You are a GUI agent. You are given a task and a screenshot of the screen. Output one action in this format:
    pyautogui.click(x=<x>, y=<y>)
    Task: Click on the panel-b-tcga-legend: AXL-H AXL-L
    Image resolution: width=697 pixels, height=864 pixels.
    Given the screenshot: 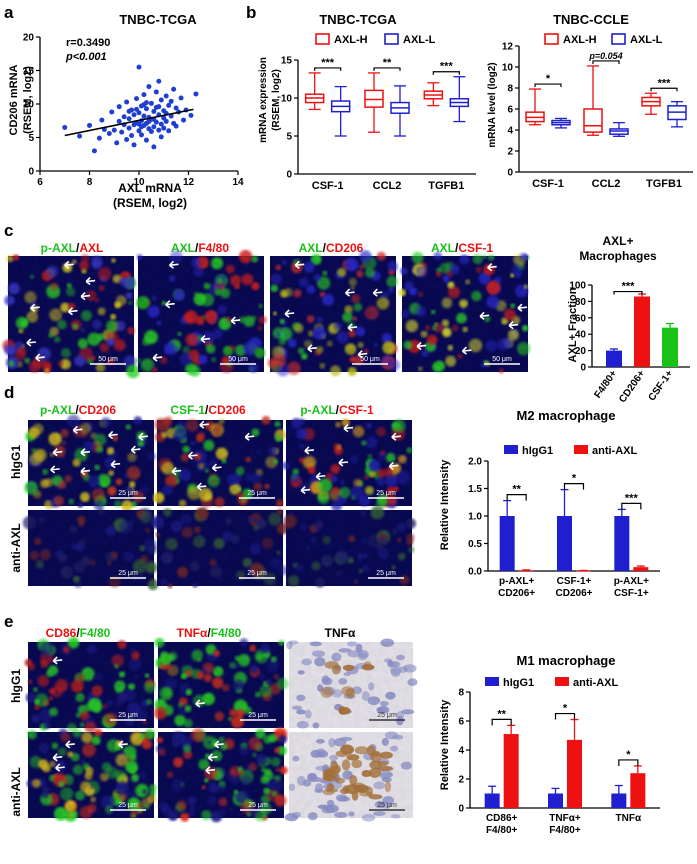 What is the action you would take?
    pyautogui.click(x=375, y=39)
    